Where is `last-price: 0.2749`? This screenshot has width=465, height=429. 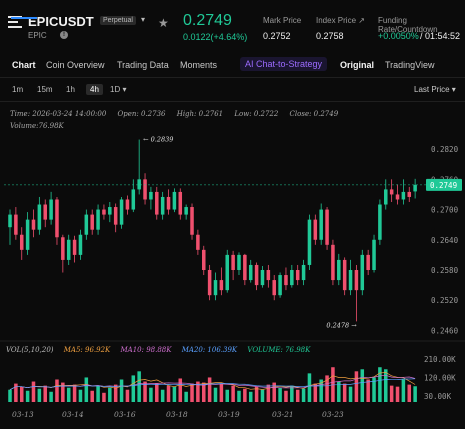 last-price: 0.2749 is located at coordinates (207, 20).